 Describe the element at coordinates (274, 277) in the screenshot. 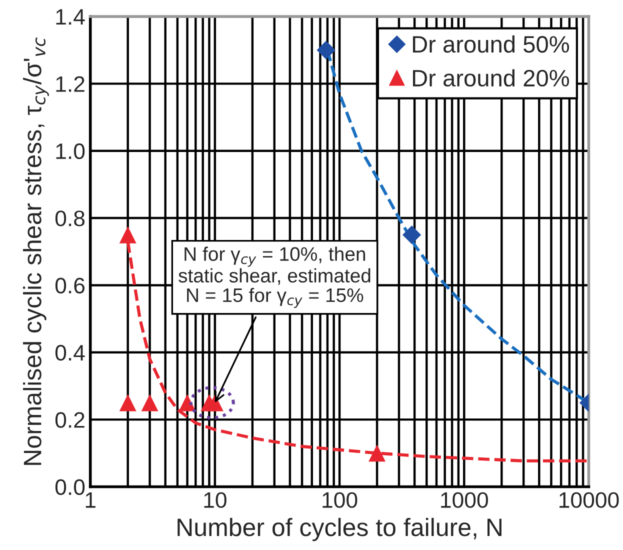

I see `annotation: N for γ$_{cy}$ = 10%, then static shear, estimated N = 15 for γ$_{cy}$ = 15%` at that location.